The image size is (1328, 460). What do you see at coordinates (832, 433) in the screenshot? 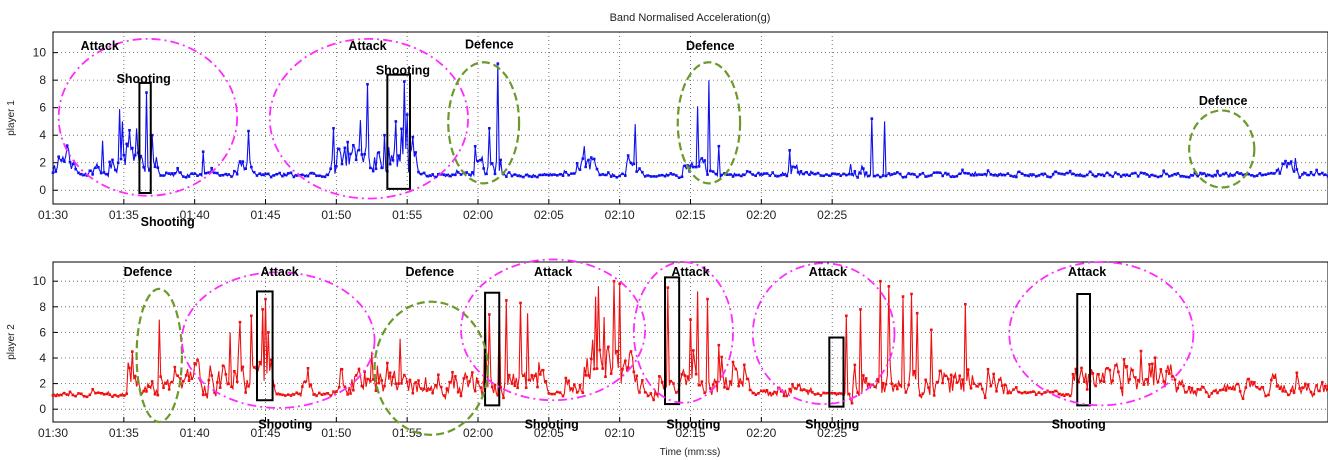
I see `x-tick-label: 02:25` at bounding box center [832, 433].